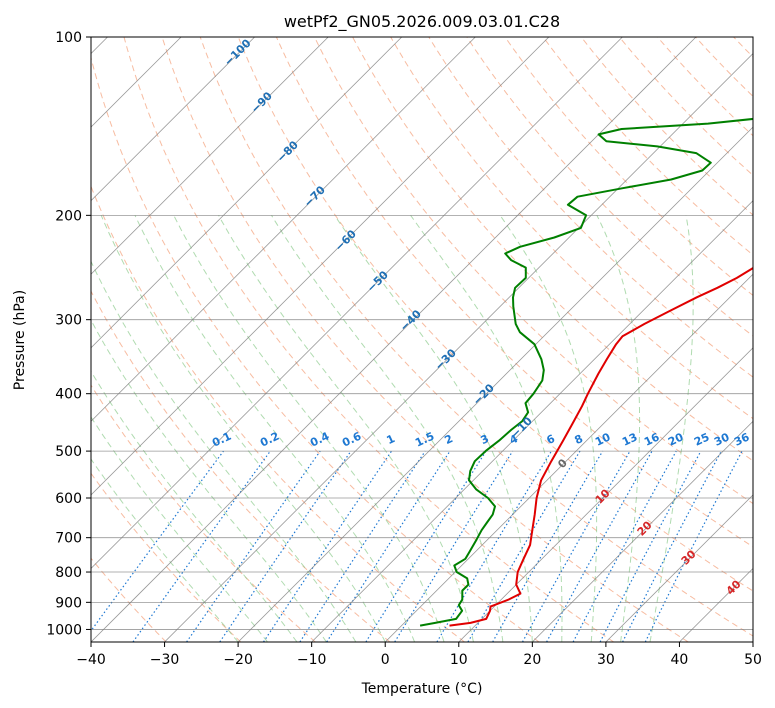  I want to click on x-tick-label: 20, so click(532, 660).